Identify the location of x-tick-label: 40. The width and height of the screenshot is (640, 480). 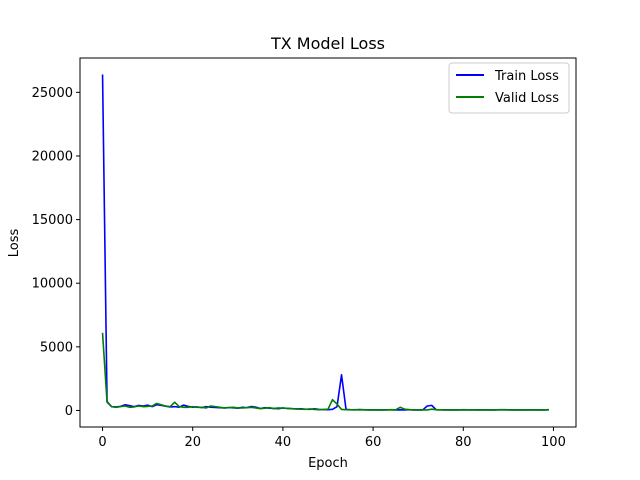
(283, 442).